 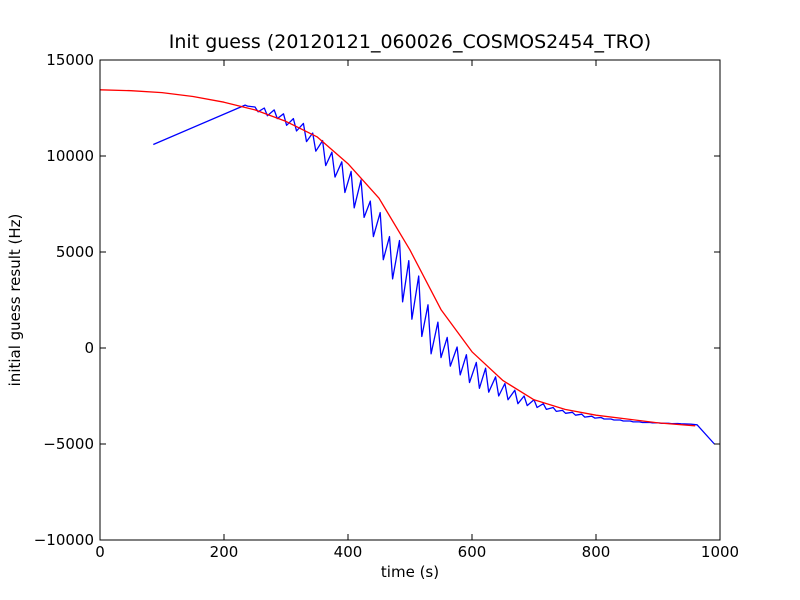 I want to click on y-tick-label: −10000, so click(x=64, y=540).